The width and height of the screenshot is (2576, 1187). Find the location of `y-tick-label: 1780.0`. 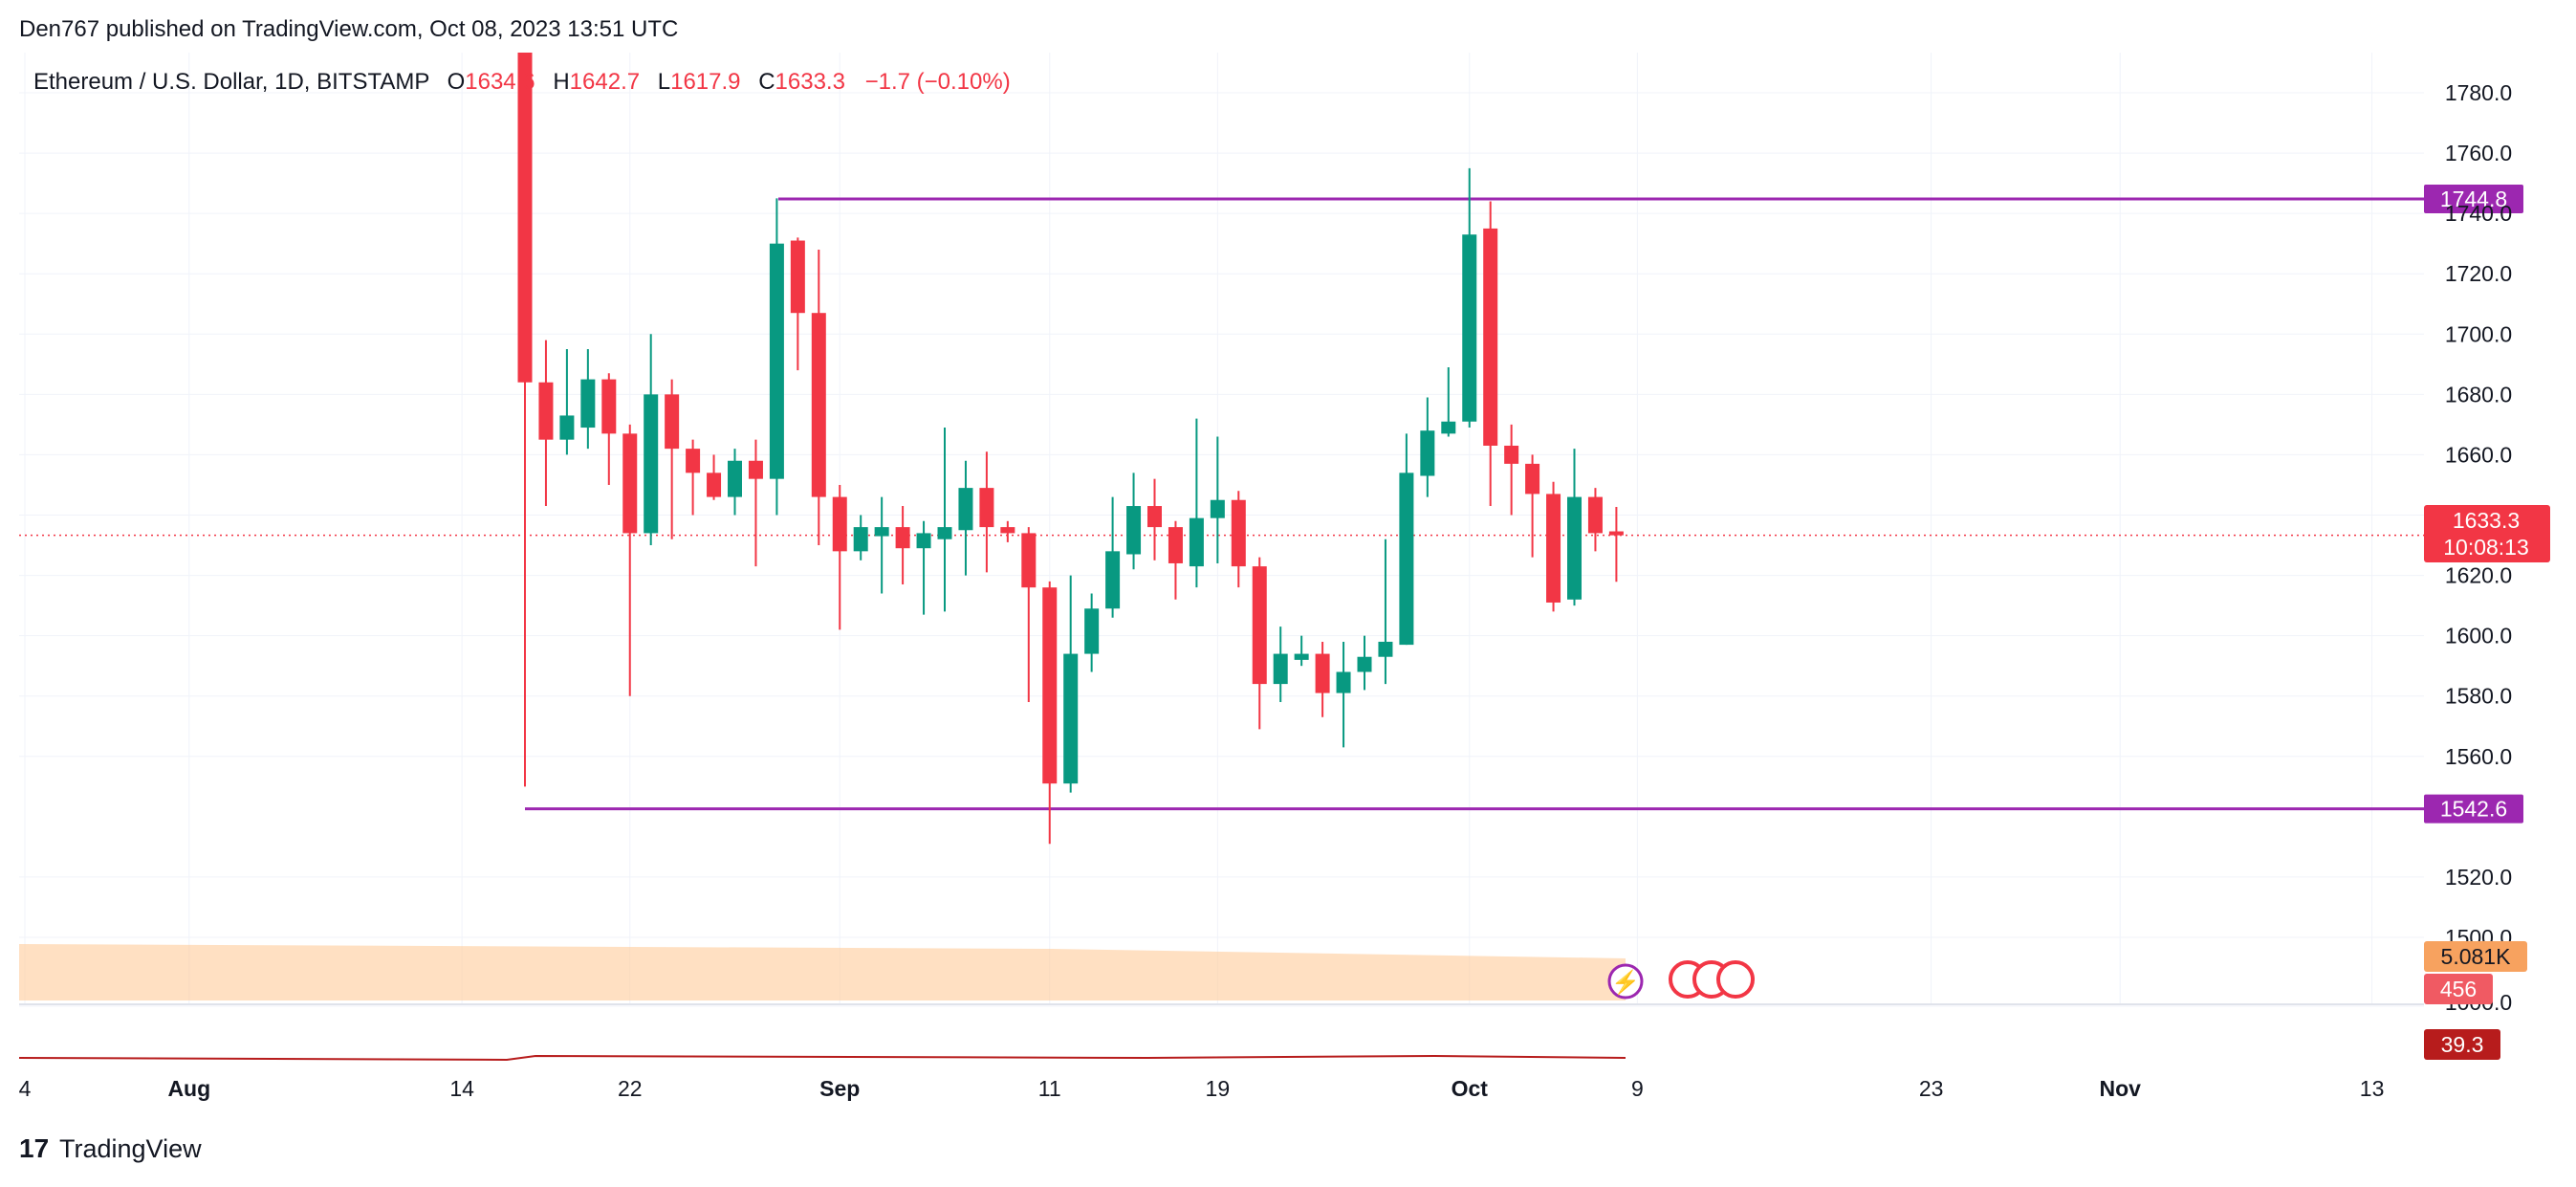

y-tick-label: 1780.0 is located at coordinates (2478, 93).